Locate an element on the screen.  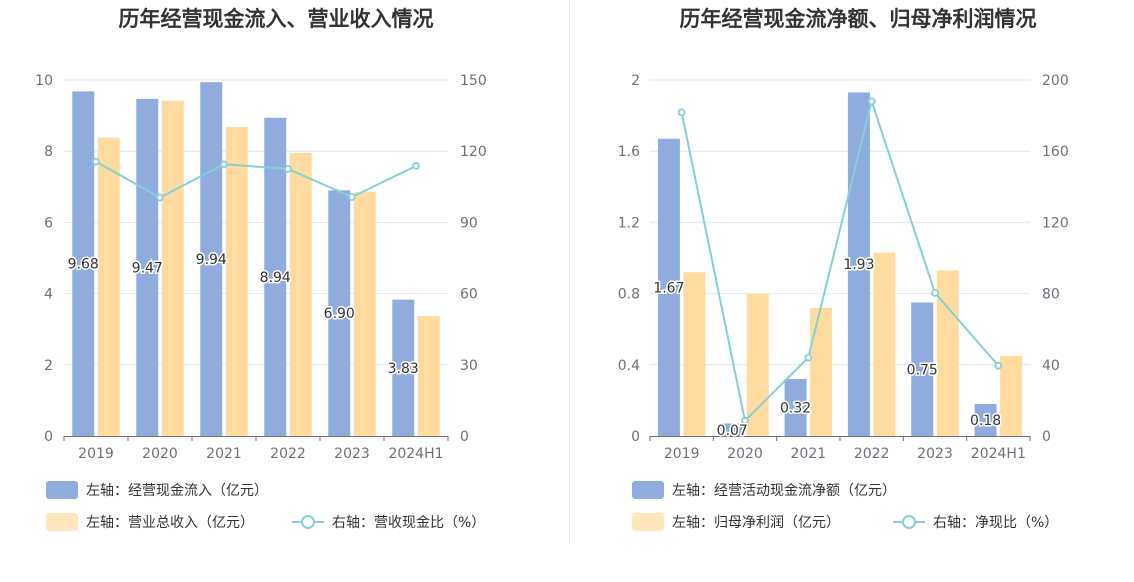
legend-label-series-3: 右轴：营收现金比（%） is located at coordinates (408, 523).